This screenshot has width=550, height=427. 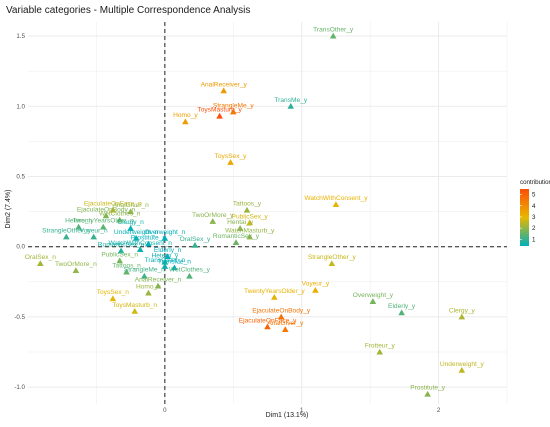 I want to click on point-label: Hetero_y, so click(x=164, y=256).